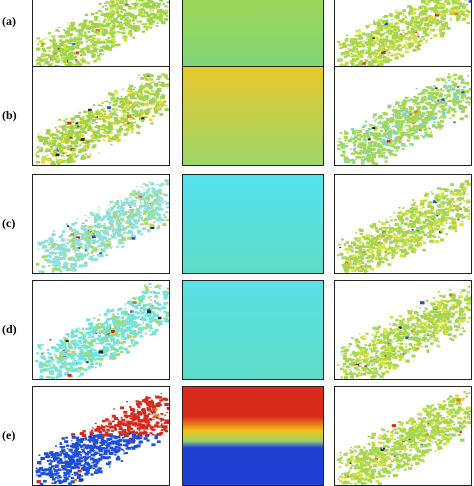 The height and width of the screenshot is (486, 474). I want to click on interpolated-surface, so click(253, 224).